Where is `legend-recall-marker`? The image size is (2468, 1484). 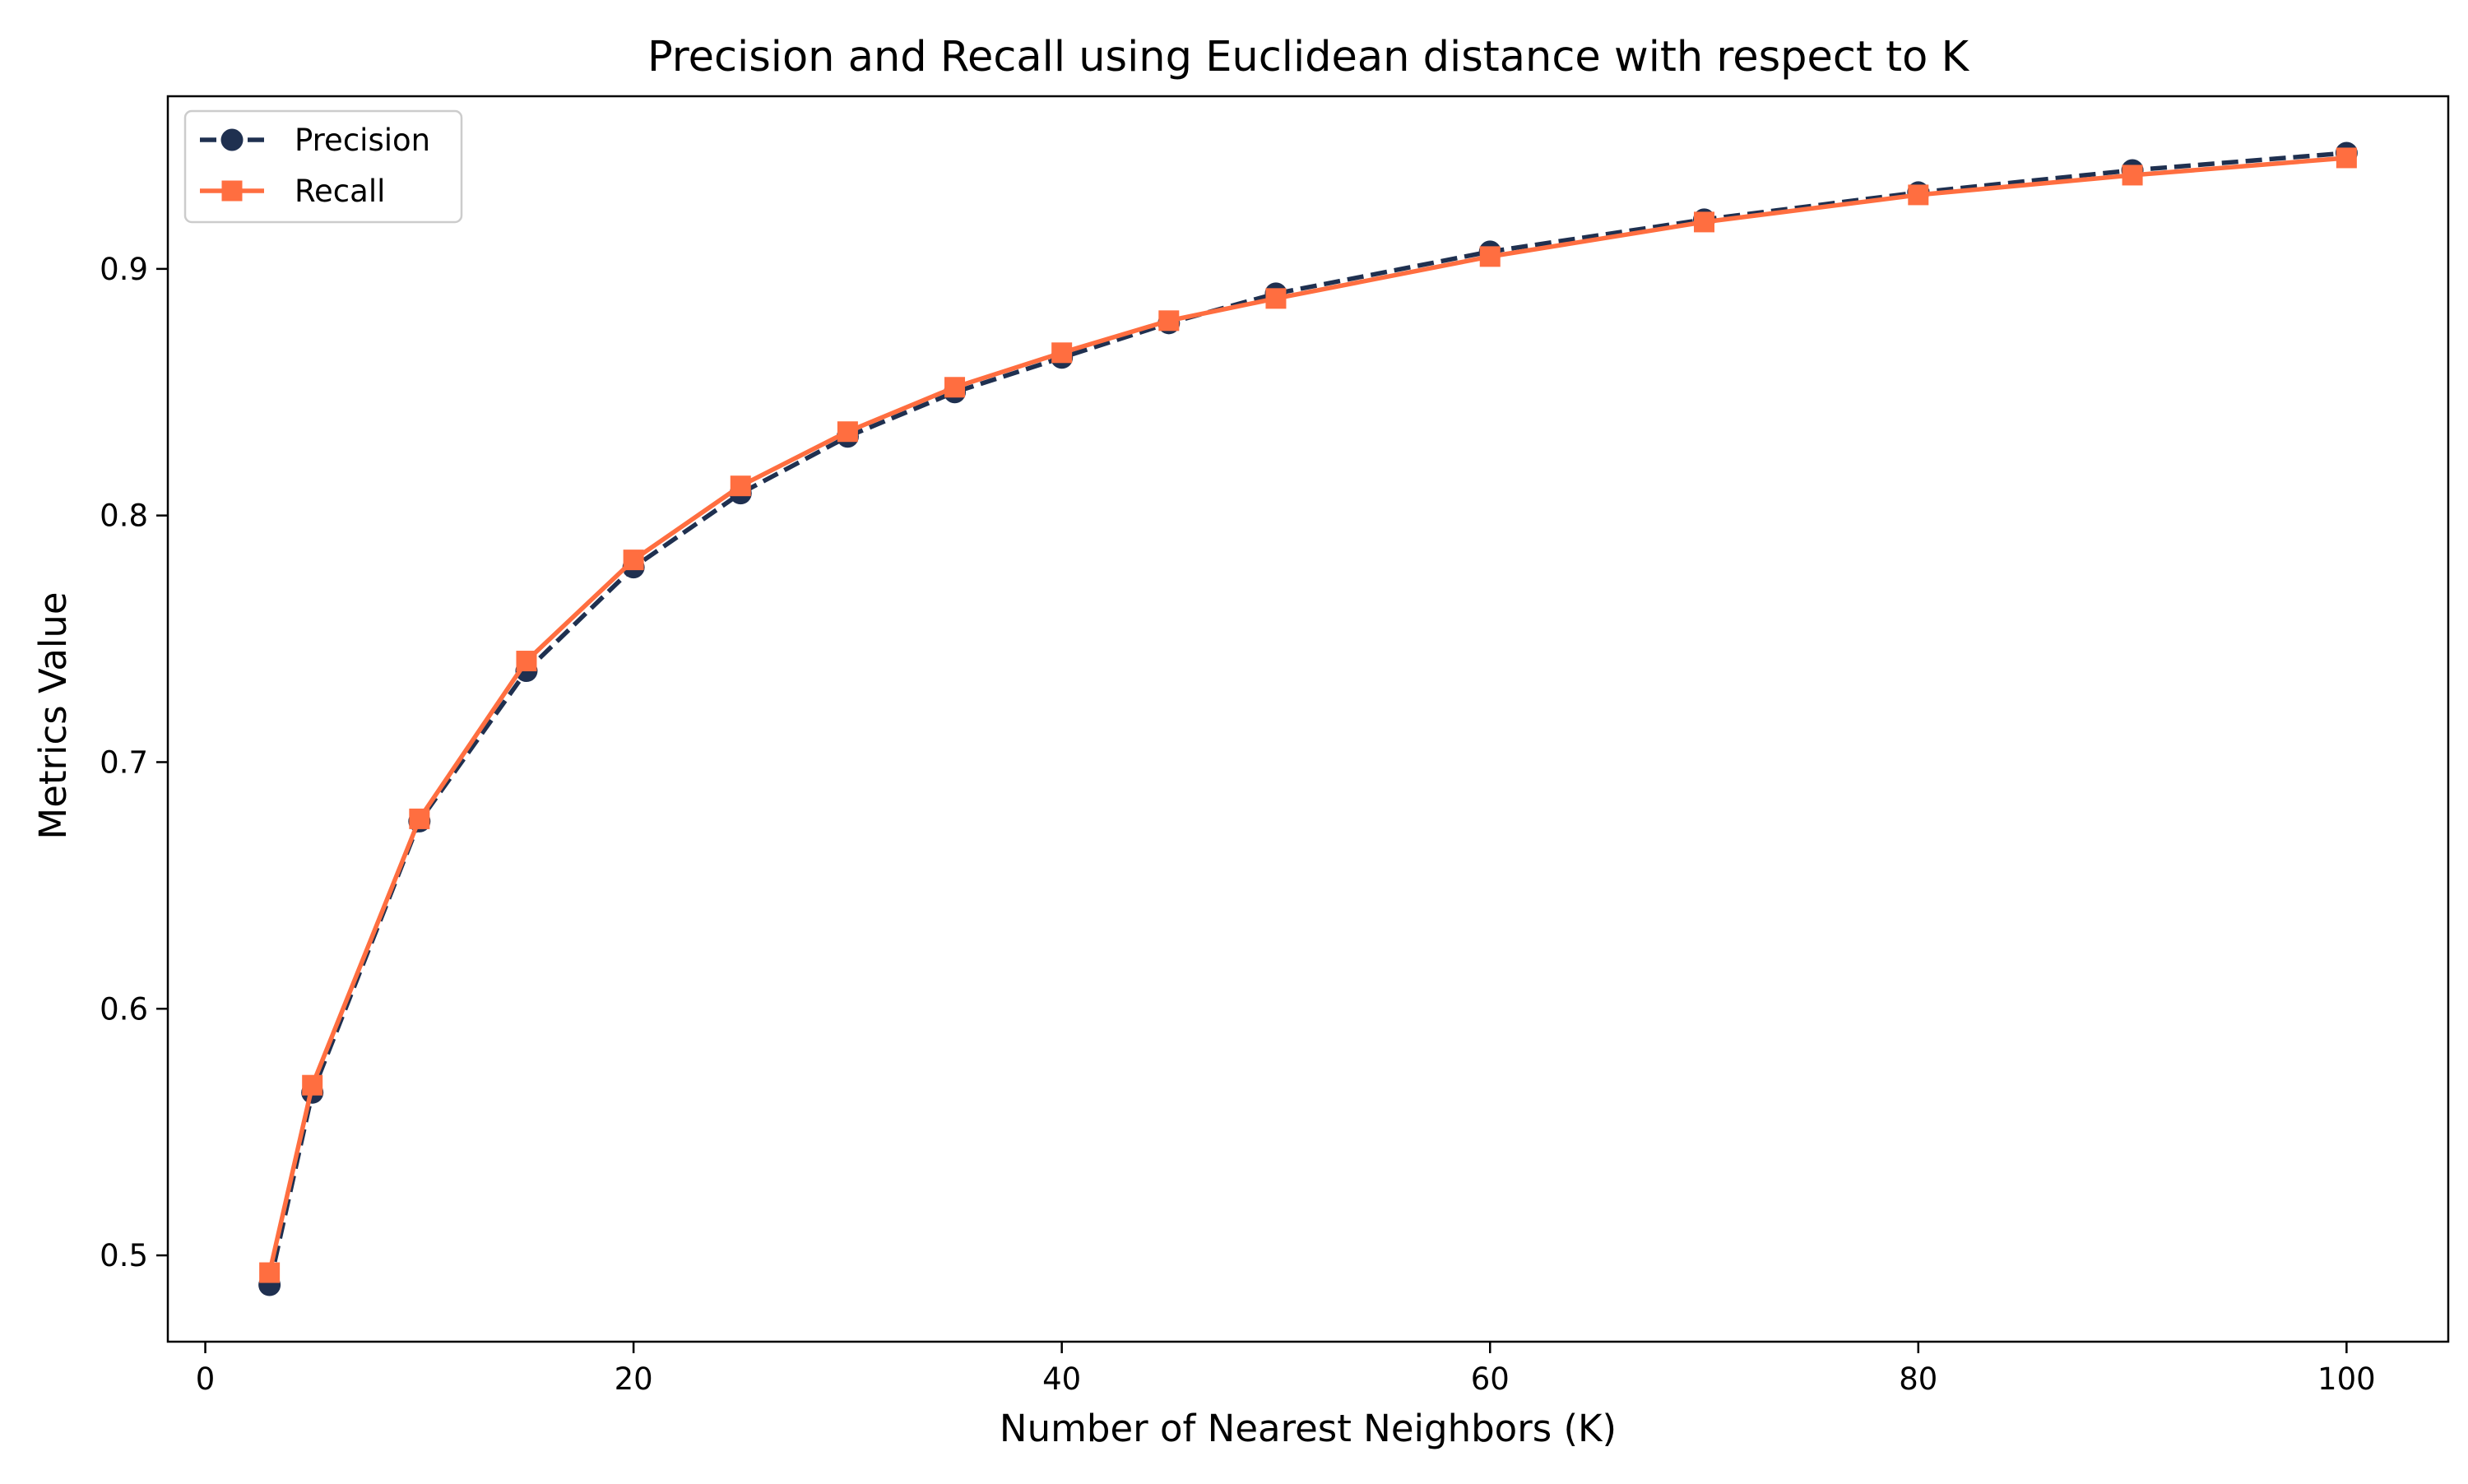 legend-recall-marker is located at coordinates (232, 191).